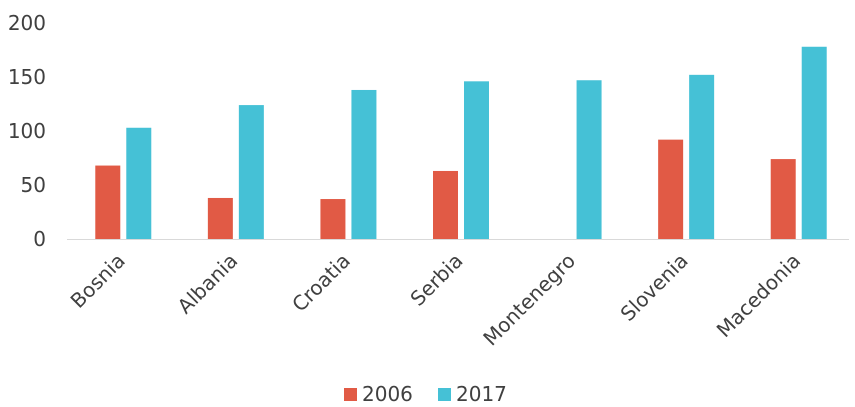 The image size is (855, 407). Describe the element at coordinates (671, 189) in the screenshot. I see `bar-2006-slovenia` at that location.